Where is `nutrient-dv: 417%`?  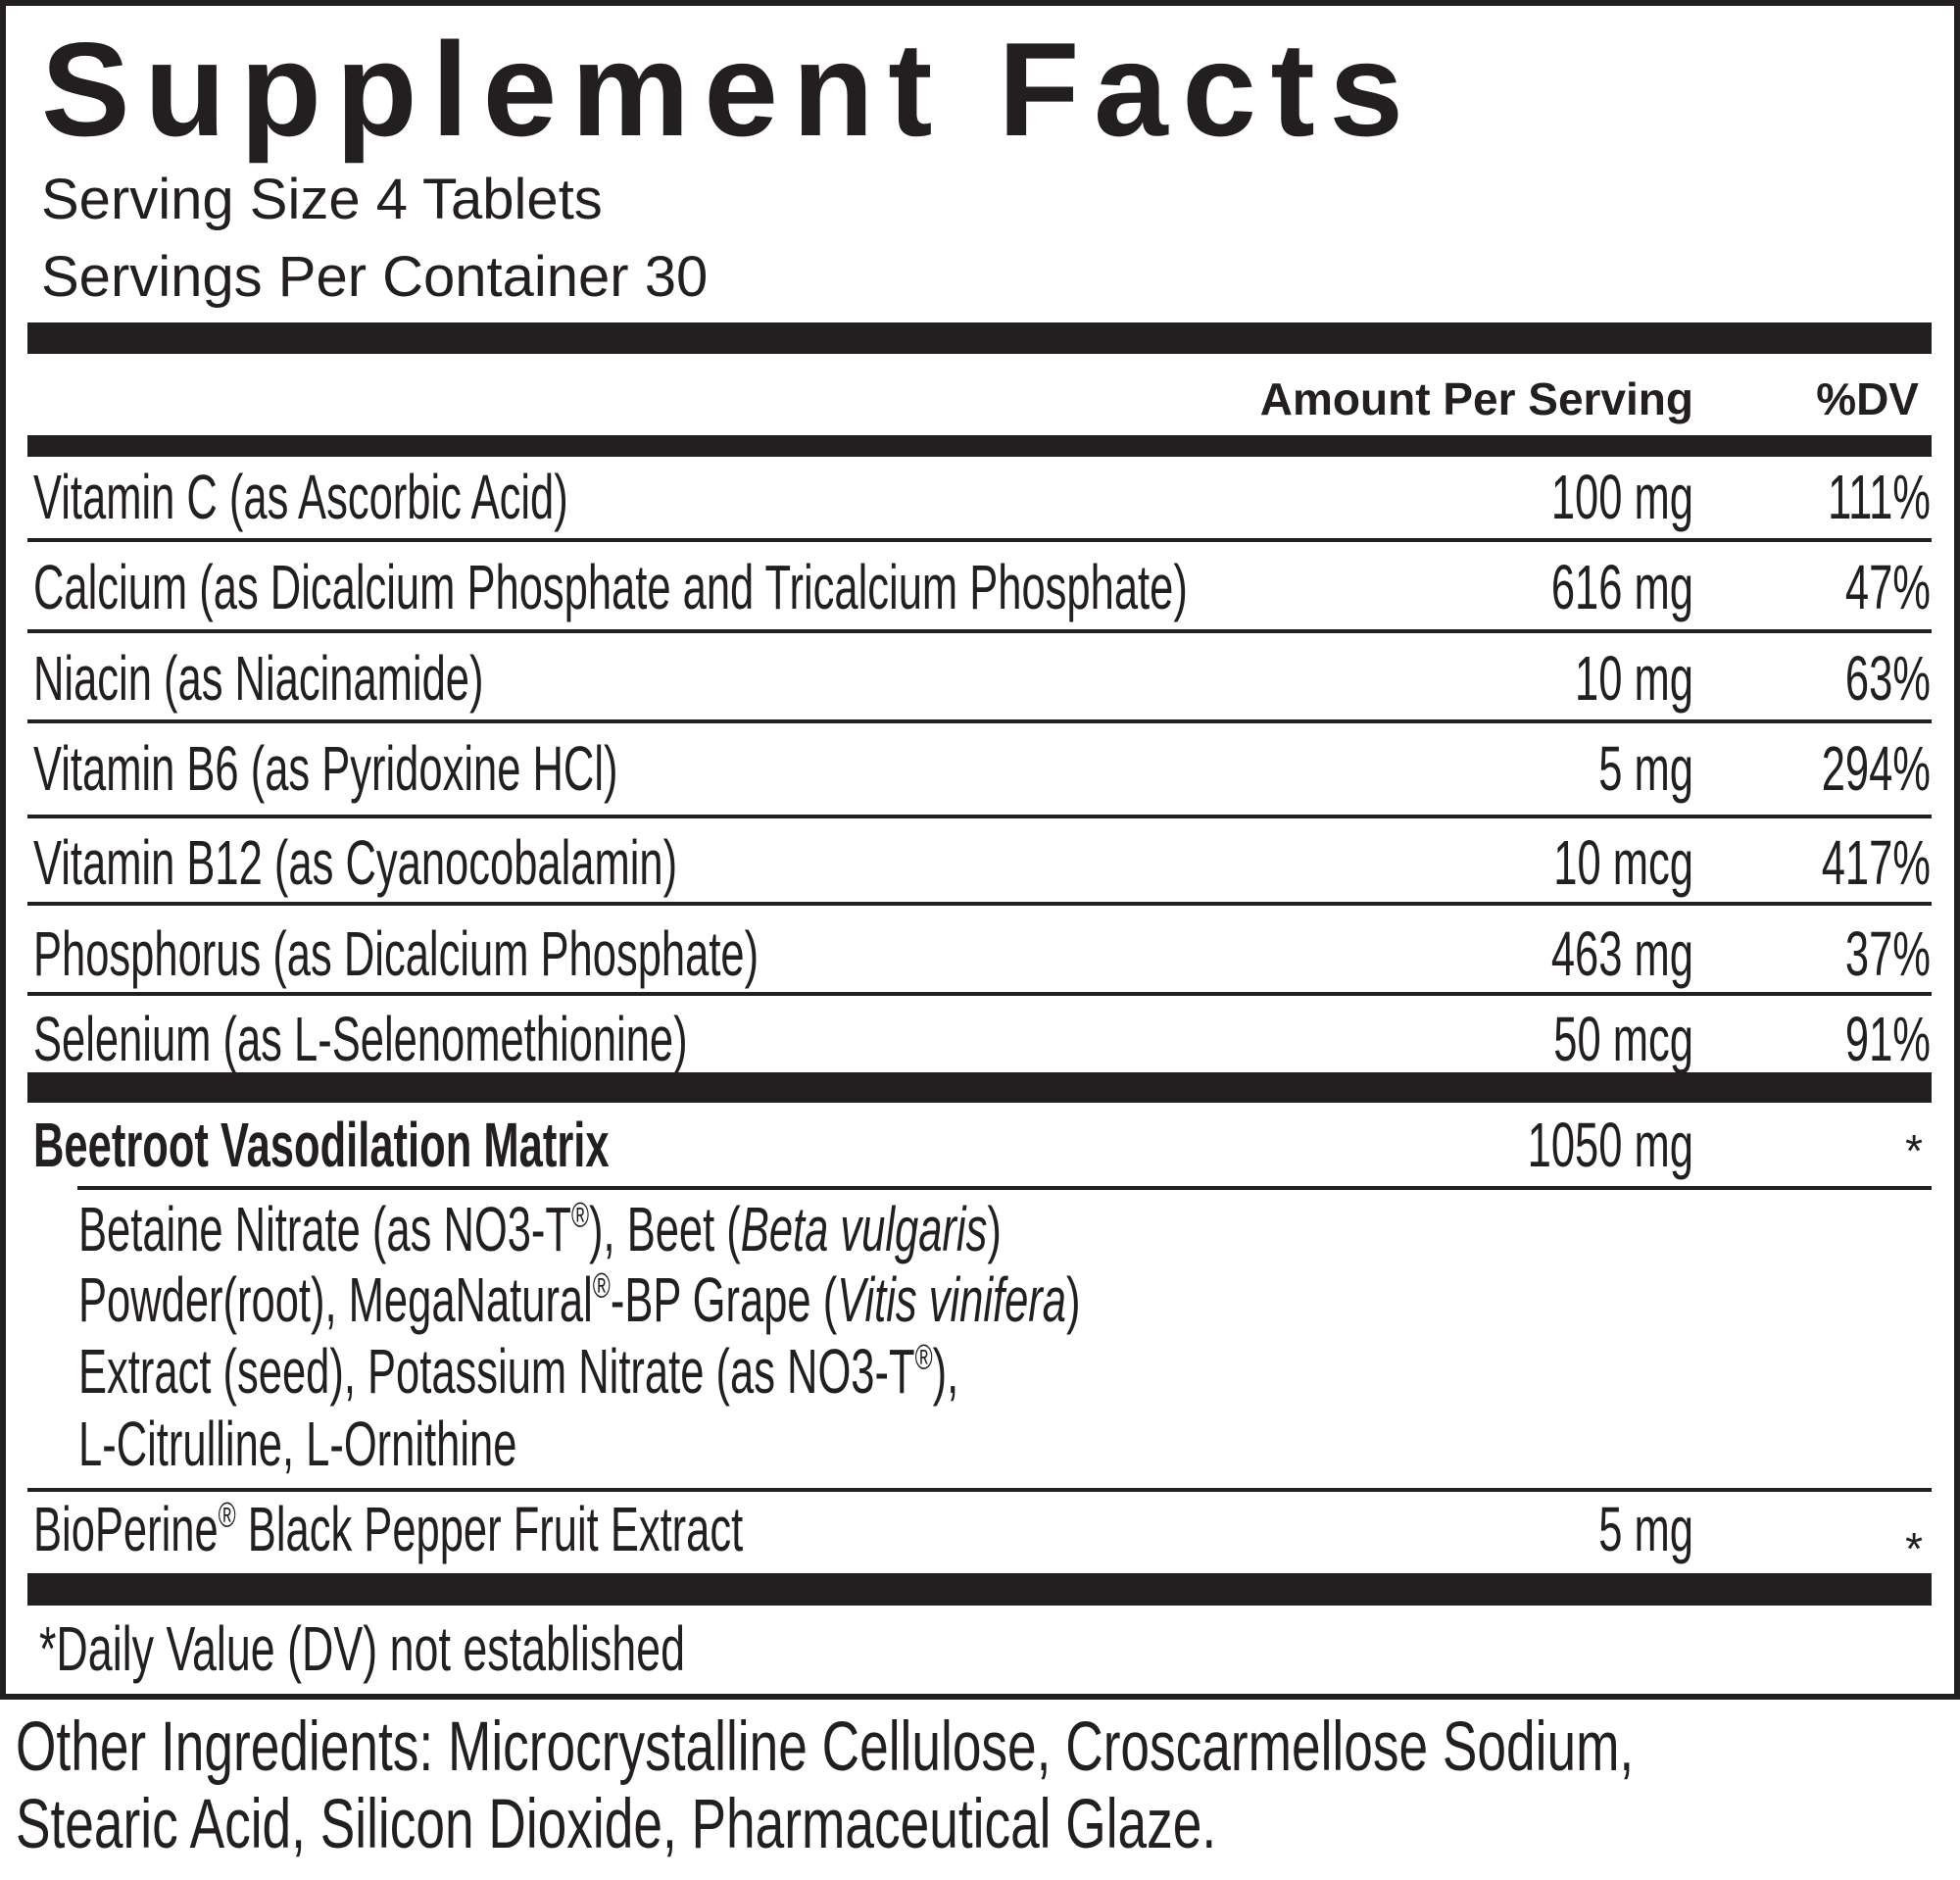 nutrient-dv: 417% is located at coordinates (1876, 863).